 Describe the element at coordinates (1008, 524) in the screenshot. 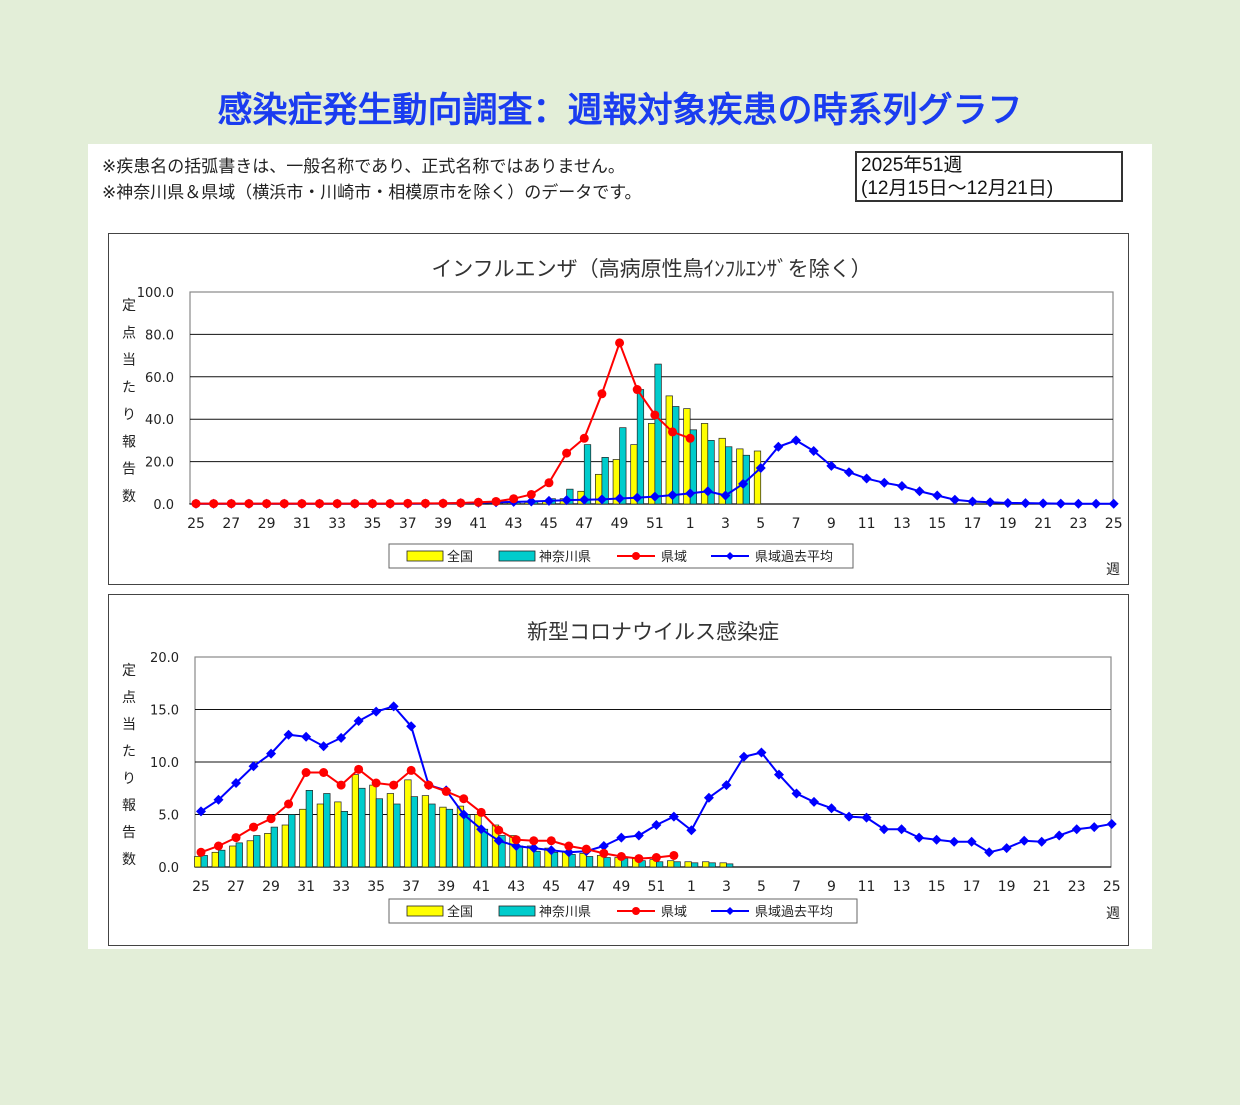

I see `x-tick-label: 19` at that location.